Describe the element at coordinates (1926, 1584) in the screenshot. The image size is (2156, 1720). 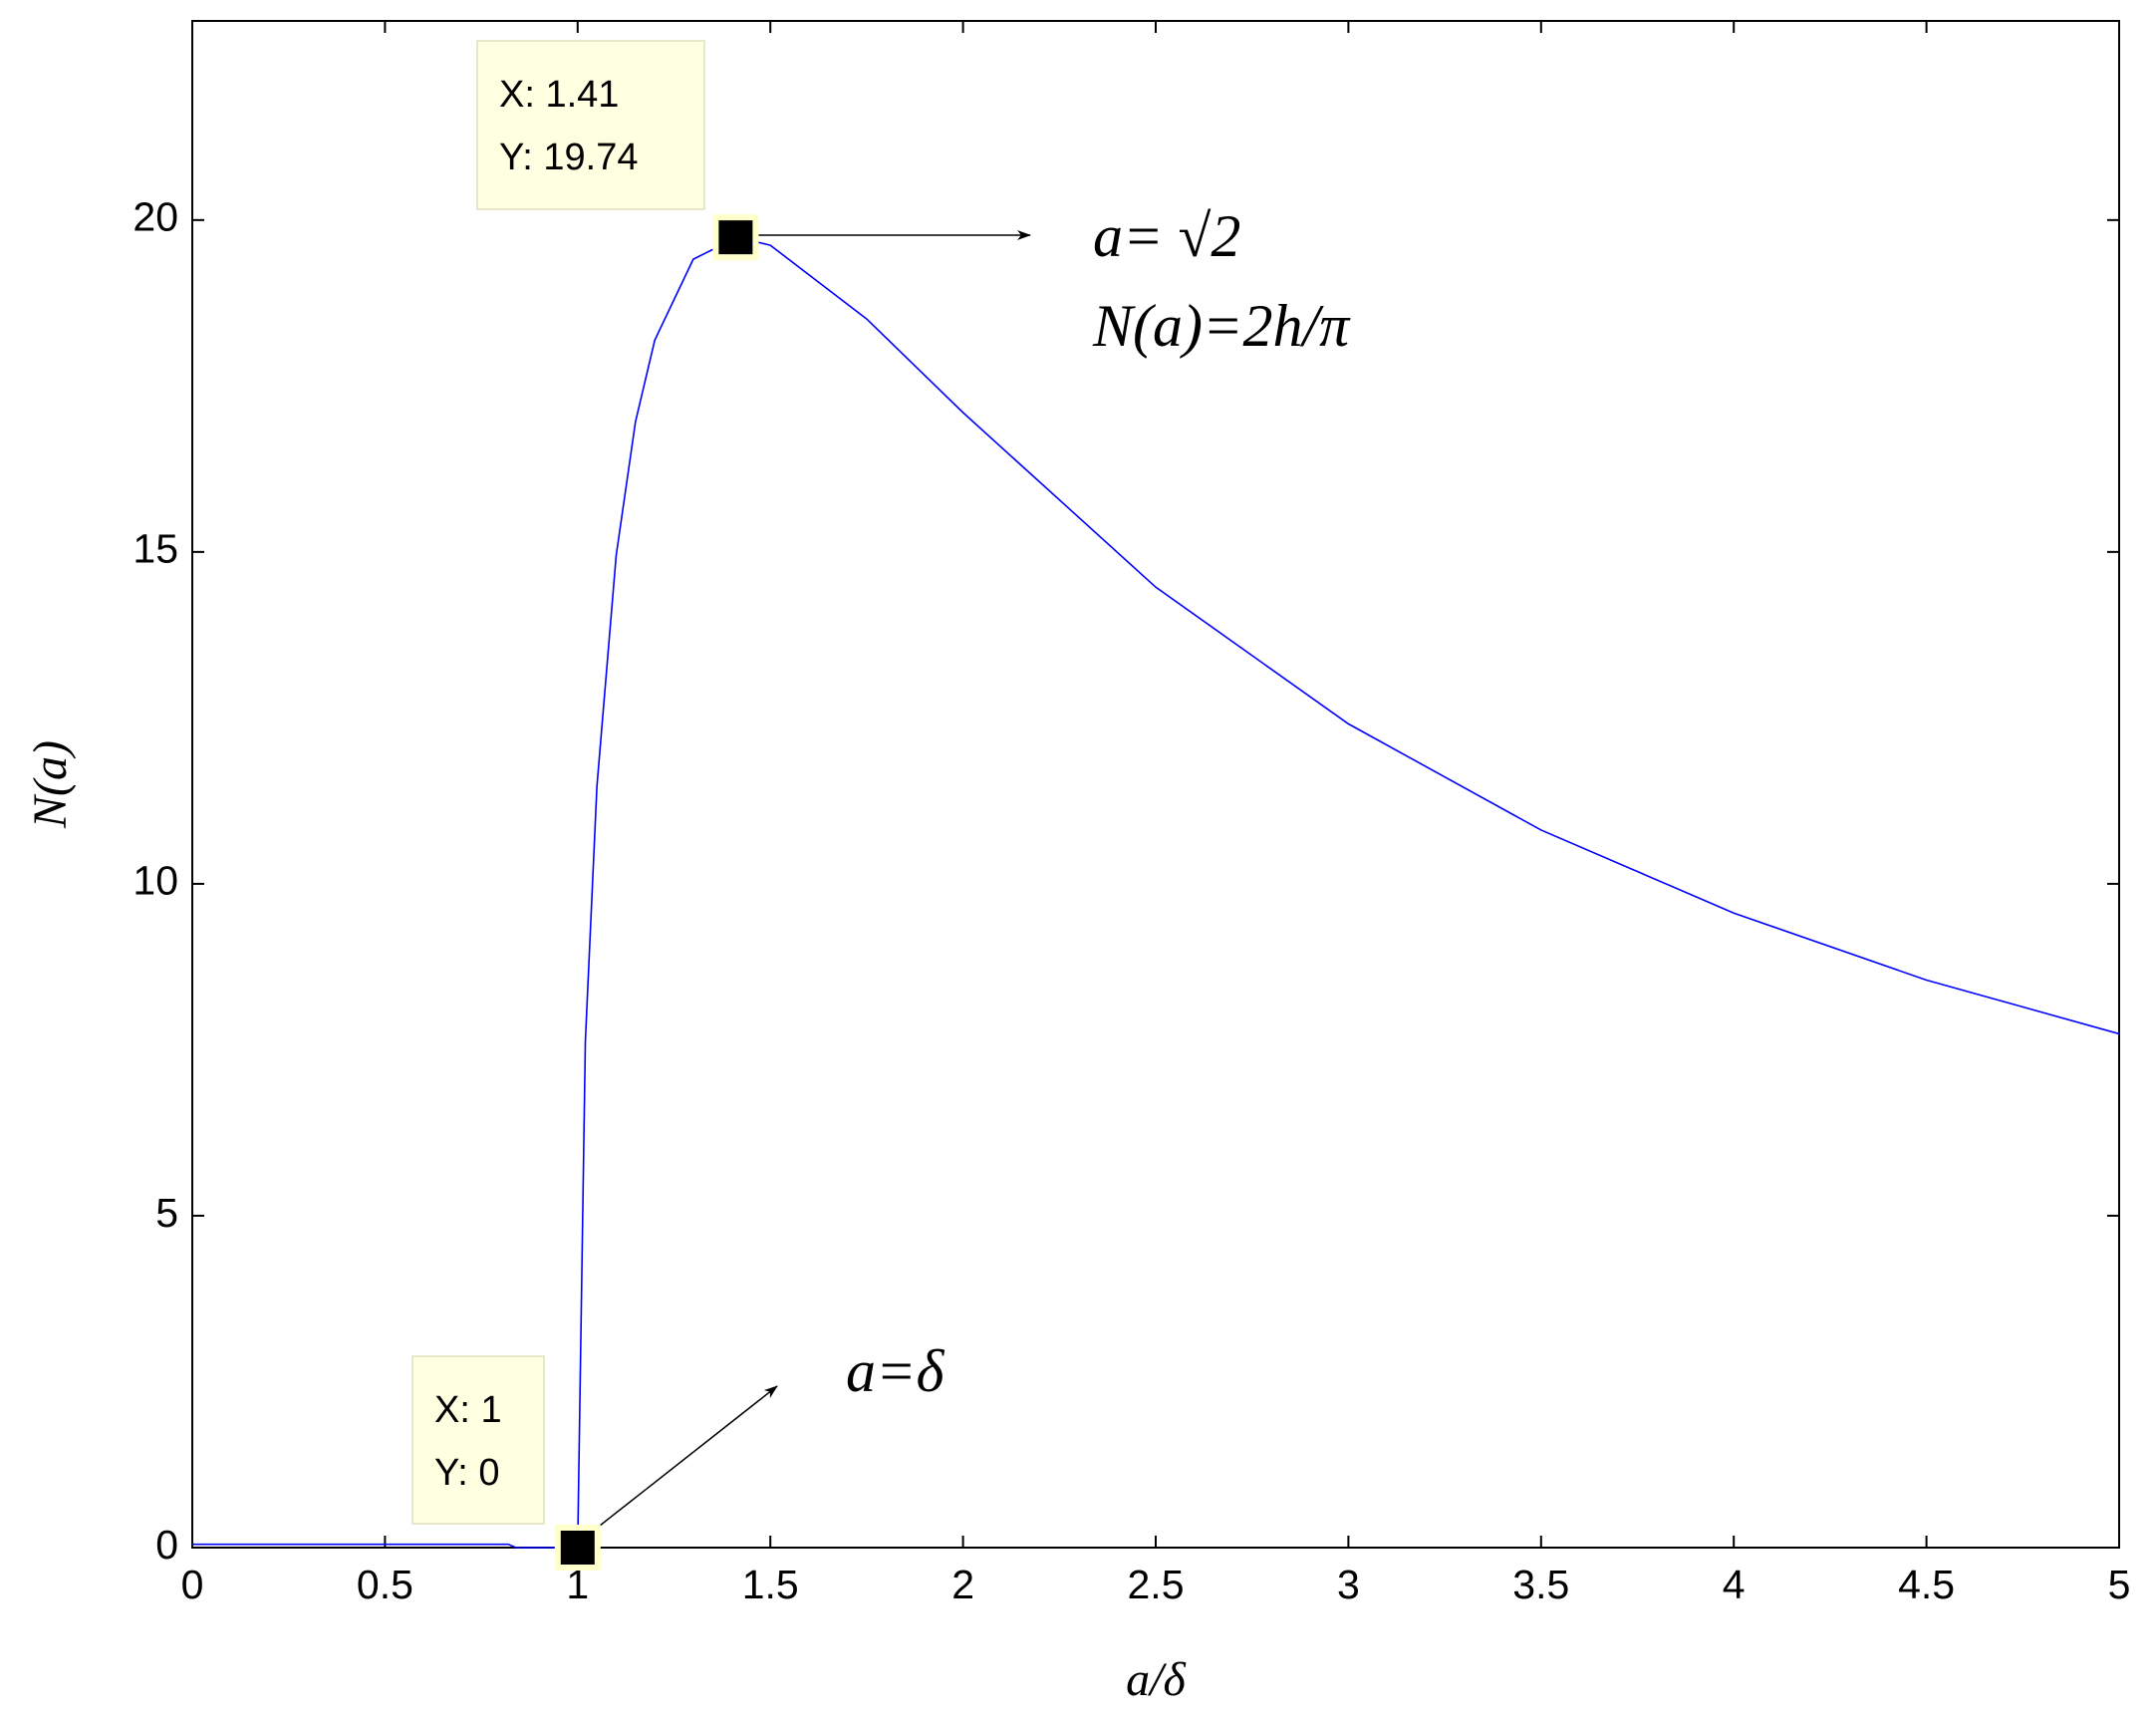
I see `x-tick-label: 4.5` at that location.